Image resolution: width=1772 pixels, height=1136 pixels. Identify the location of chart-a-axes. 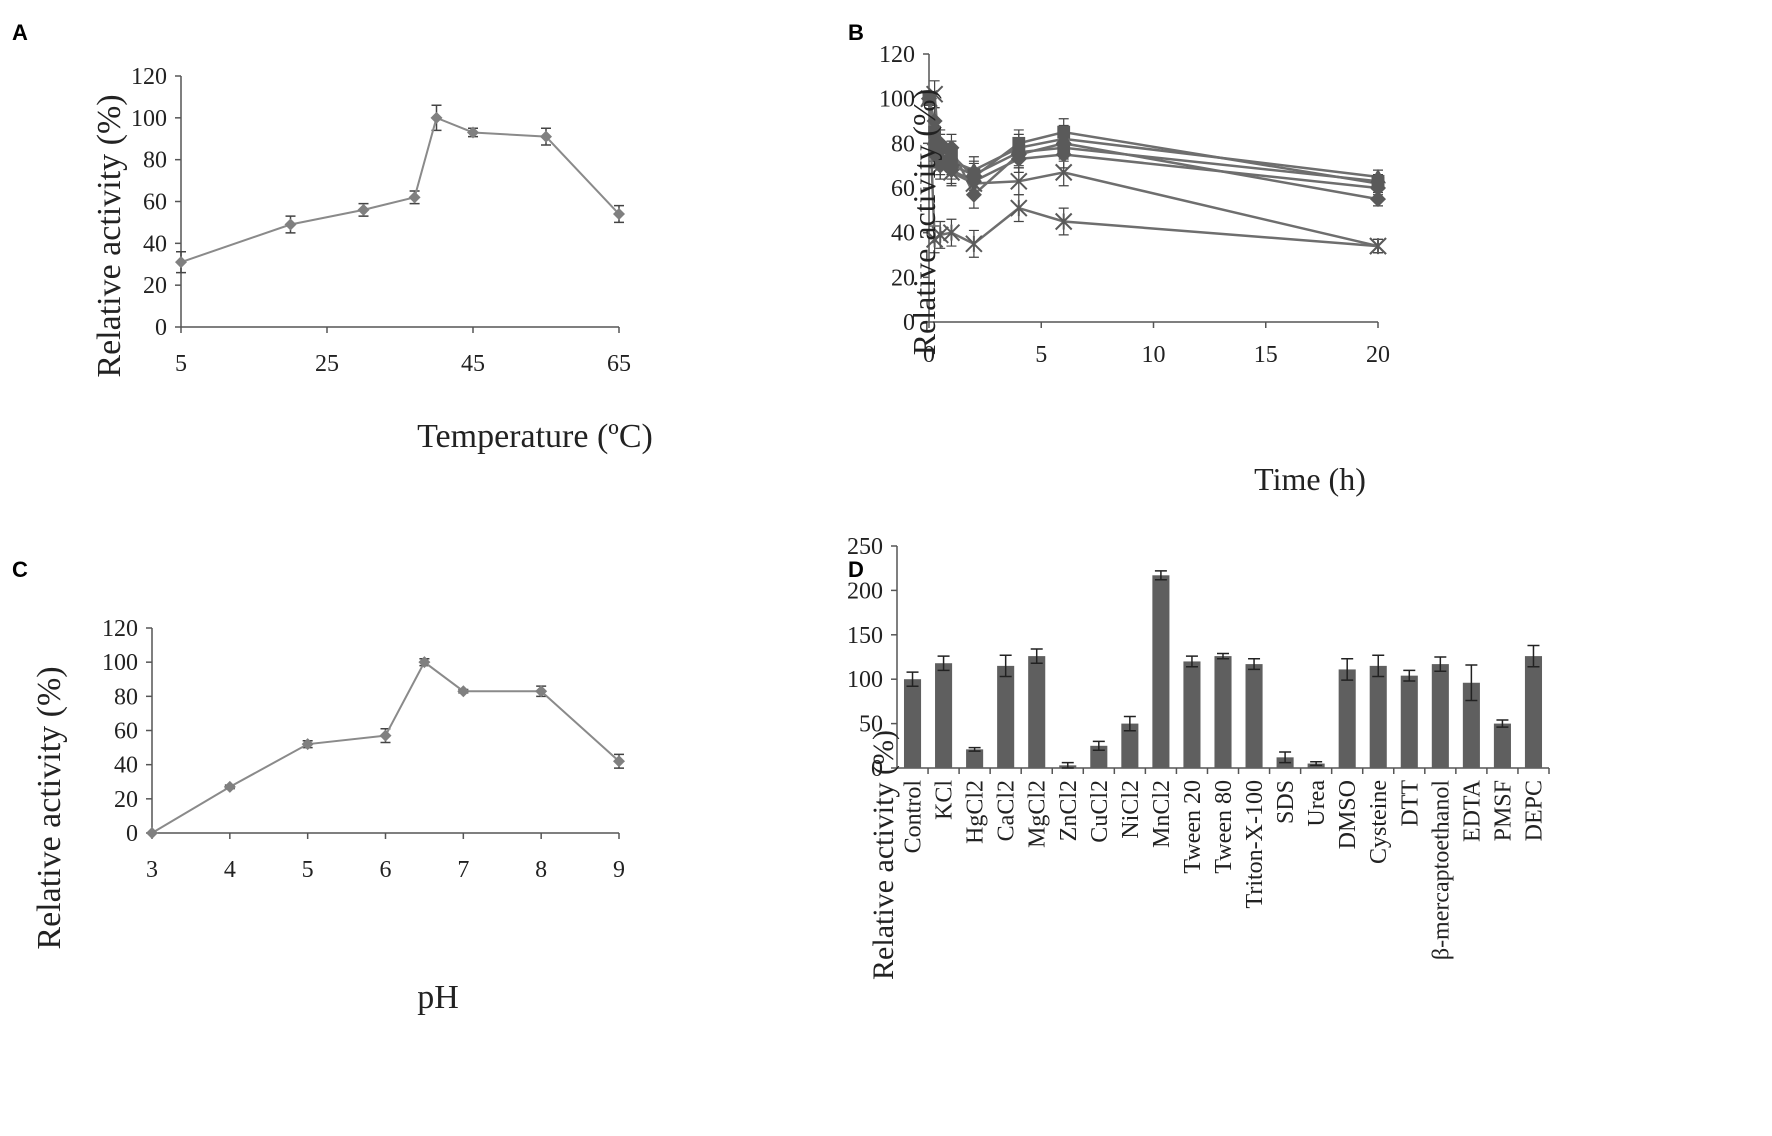
(397, 204).